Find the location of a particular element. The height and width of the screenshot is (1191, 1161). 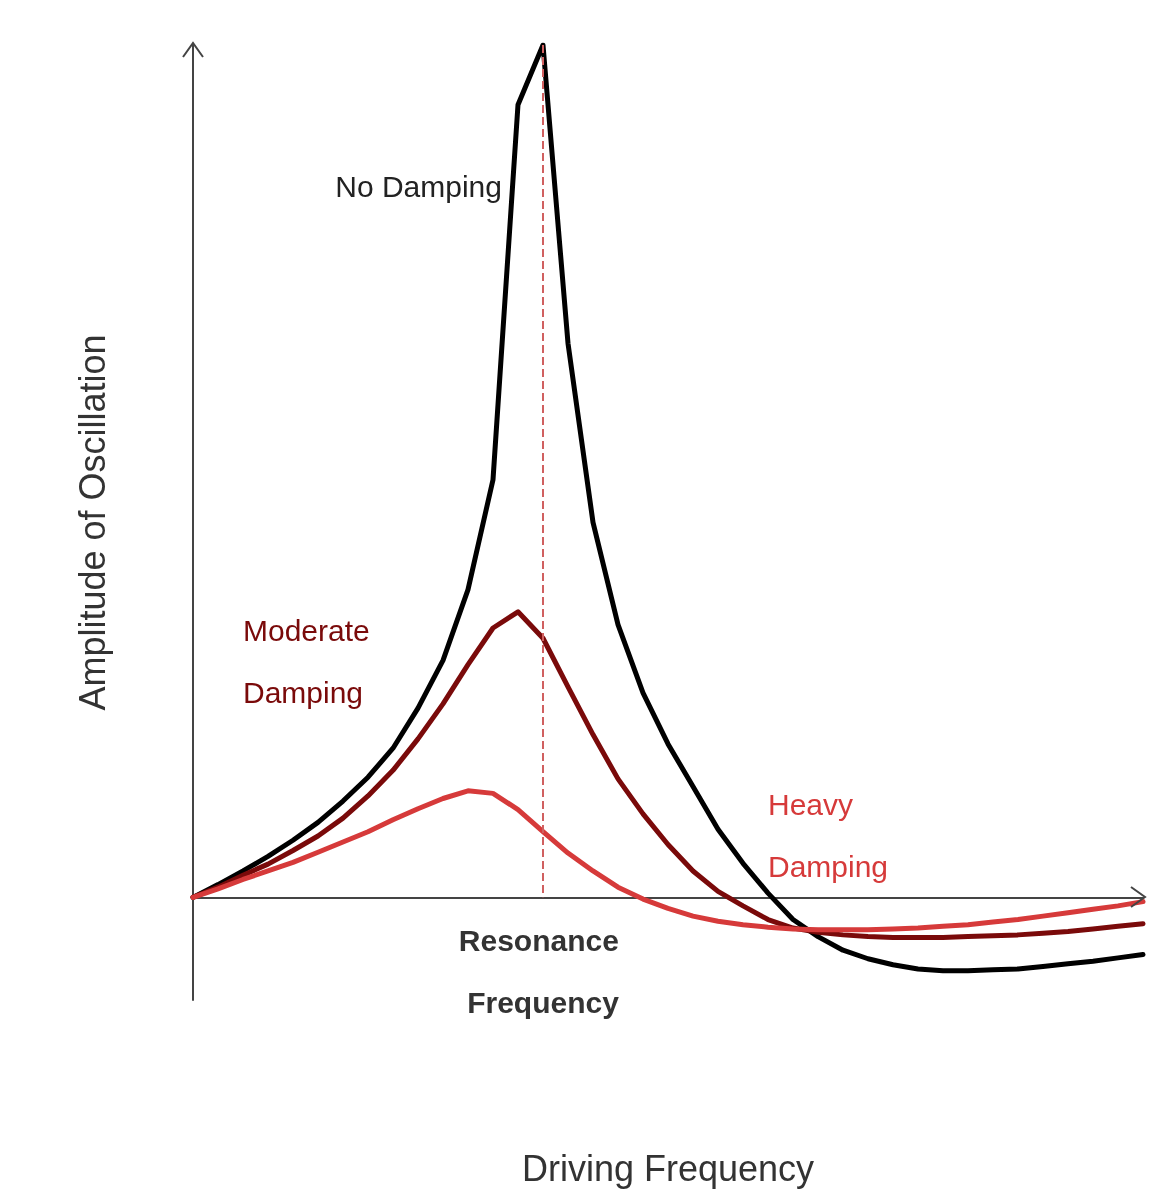

annotation: Resonance Frequency is located at coordinates (543, 971).